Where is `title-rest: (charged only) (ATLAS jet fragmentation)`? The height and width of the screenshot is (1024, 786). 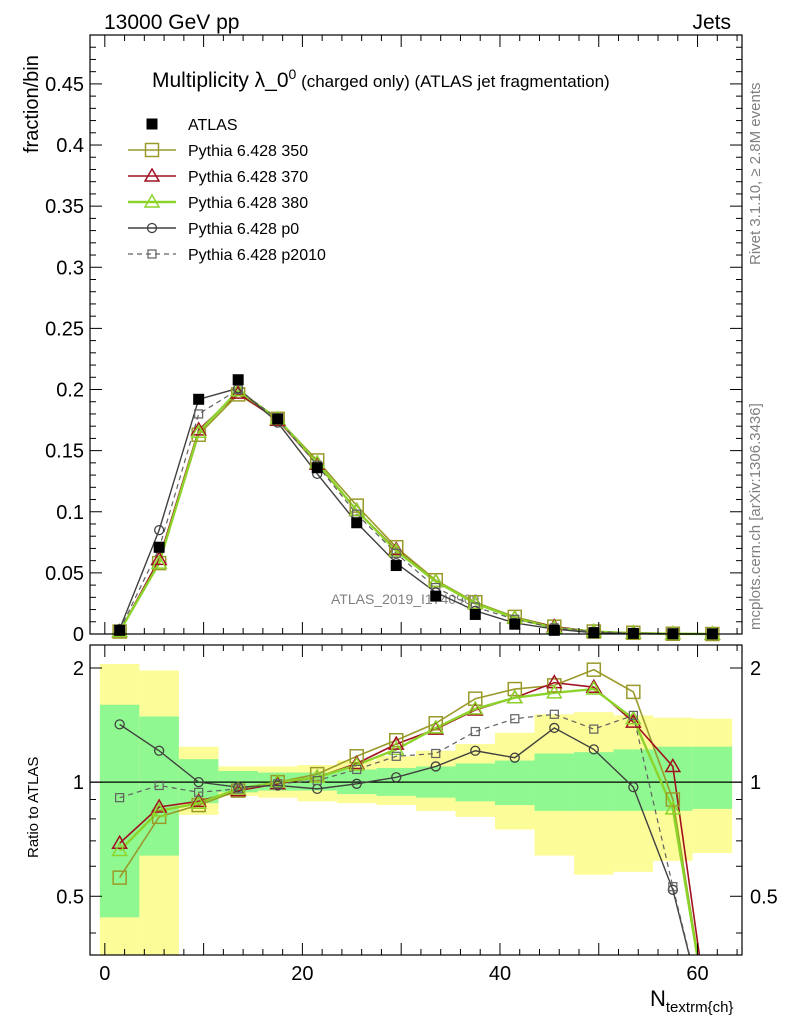
title-rest: (charged only) (ATLAS jet fragmentation) is located at coordinates (452, 81).